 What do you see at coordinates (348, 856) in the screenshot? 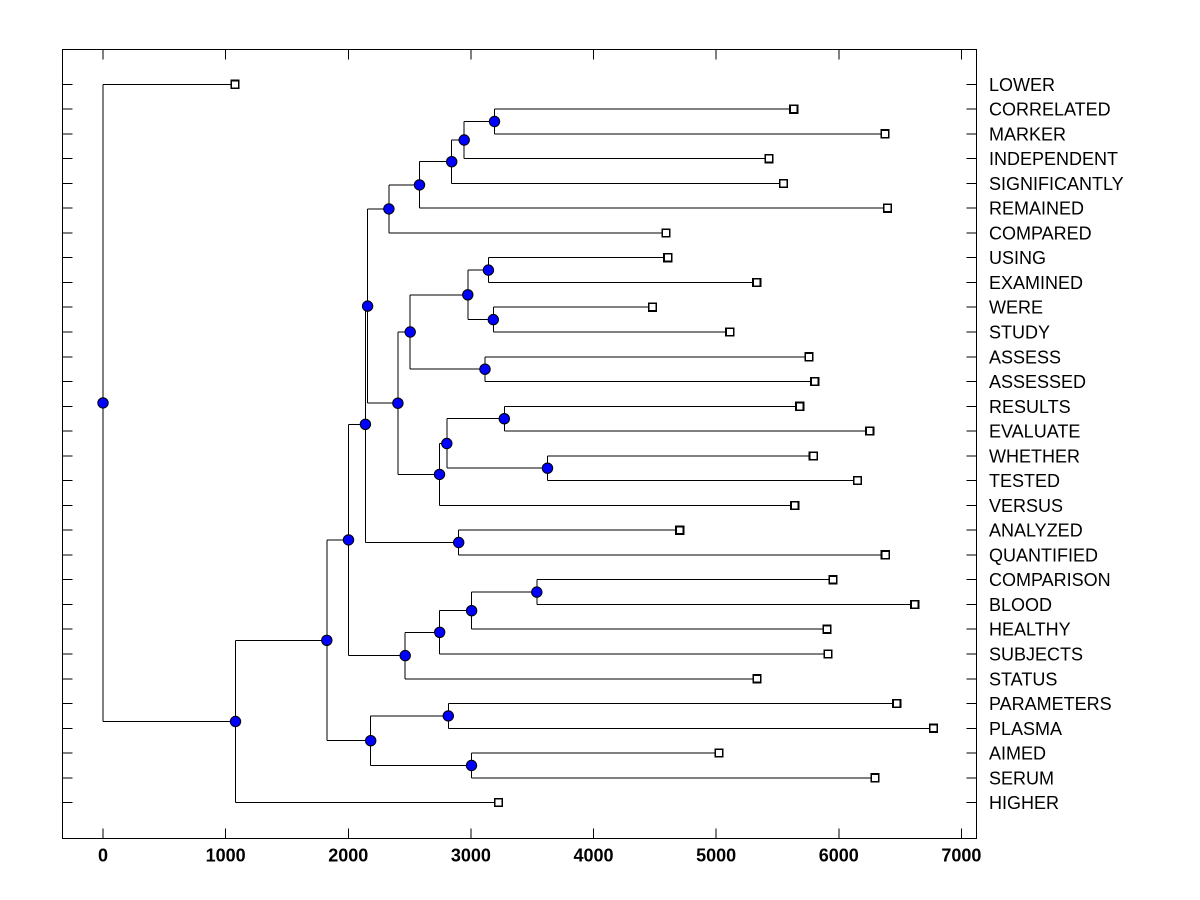
I see `svg-text: 2000` at bounding box center [348, 856].